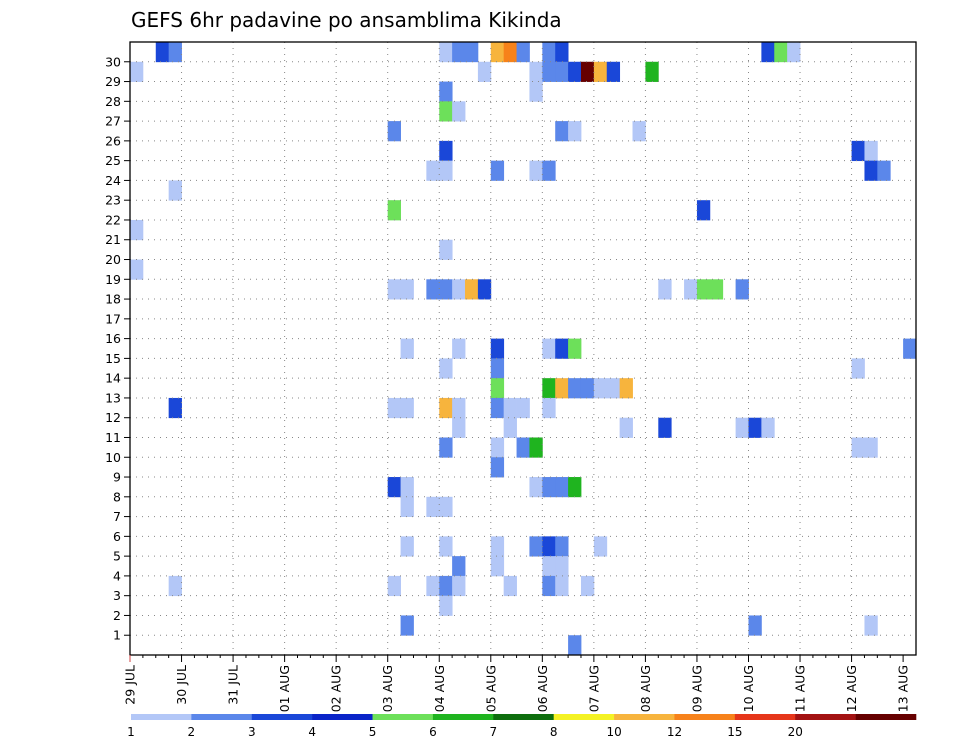 This screenshot has height=742, width=960. Describe the element at coordinates (131, 732) in the screenshot. I see `colorbar-label: 1` at that location.